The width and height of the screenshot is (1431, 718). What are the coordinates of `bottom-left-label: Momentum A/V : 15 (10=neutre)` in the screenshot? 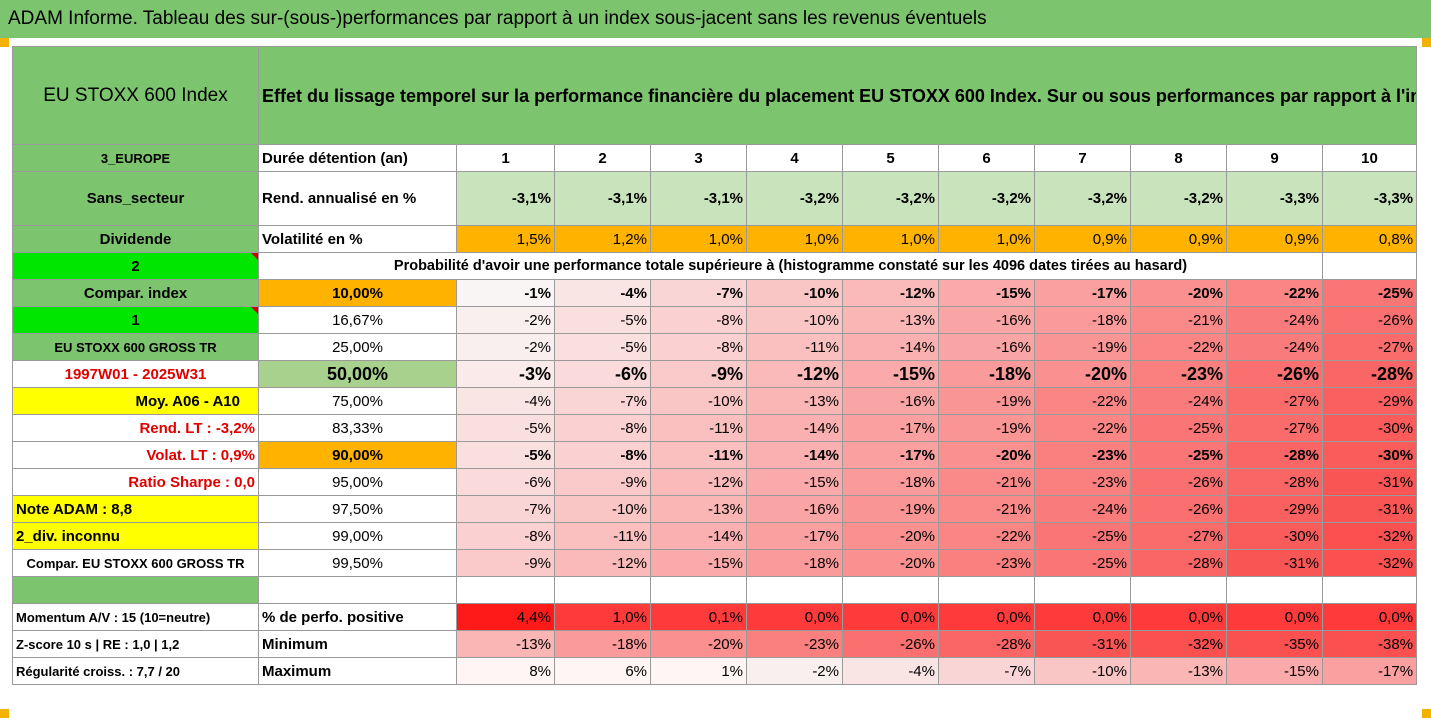 It's located at (135, 617).